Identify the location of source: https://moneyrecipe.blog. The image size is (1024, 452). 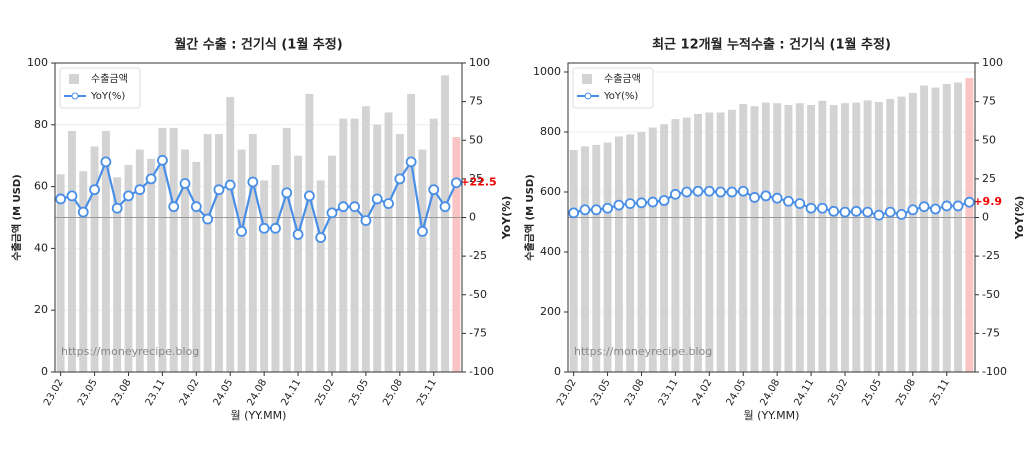
(130, 351).